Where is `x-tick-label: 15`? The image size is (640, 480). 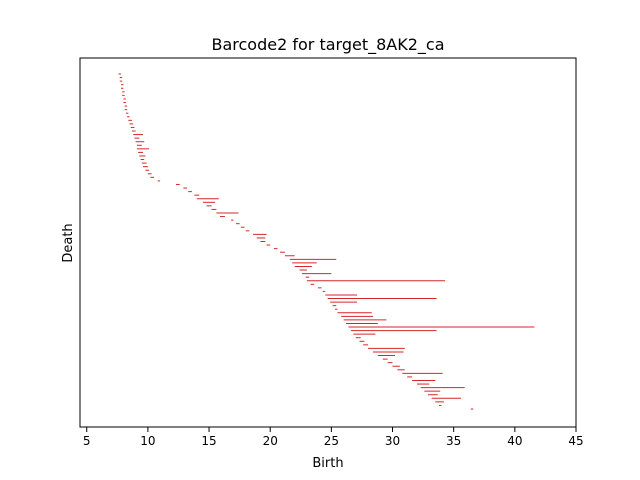
x-tick-label: 15 is located at coordinates (208, 441).